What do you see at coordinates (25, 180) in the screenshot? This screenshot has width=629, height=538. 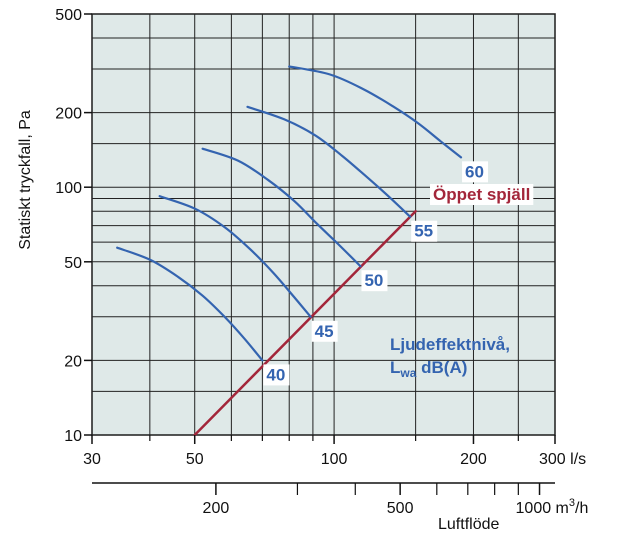 I see `y-axis-label: Statiskt tryckfall, Pa` at bounding box center [25, 180].